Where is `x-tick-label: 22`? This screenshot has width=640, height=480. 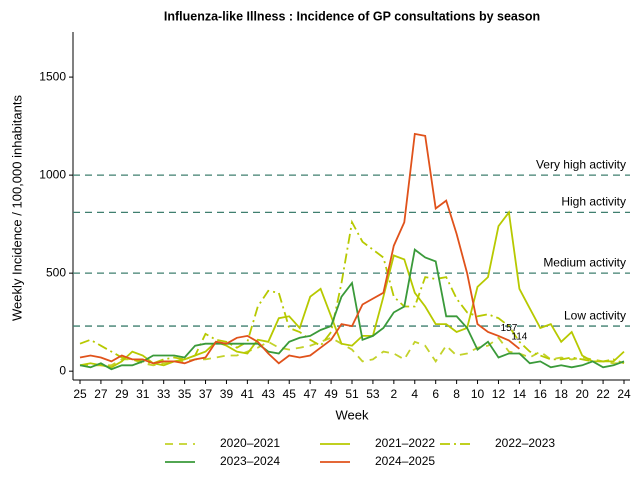
x-tick-label: 22 is located at coordinates (603, 394).